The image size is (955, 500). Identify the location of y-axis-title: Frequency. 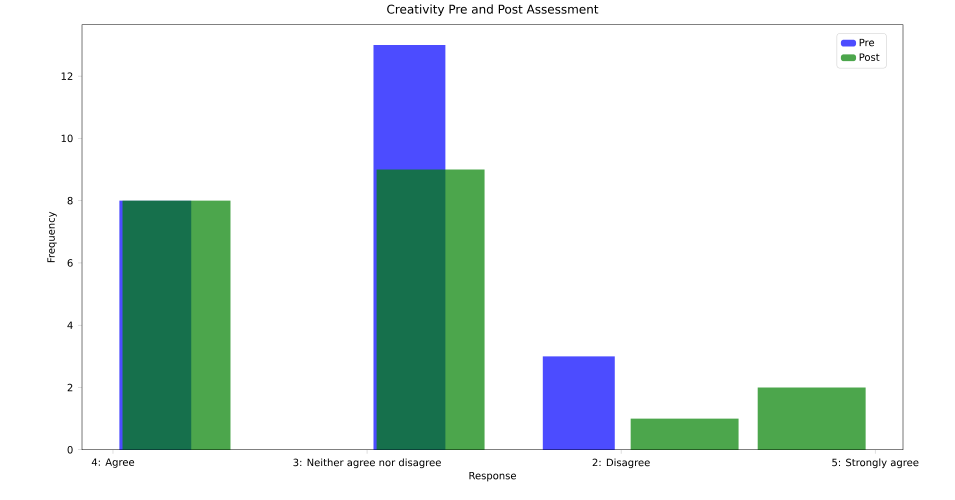
(52, 237).